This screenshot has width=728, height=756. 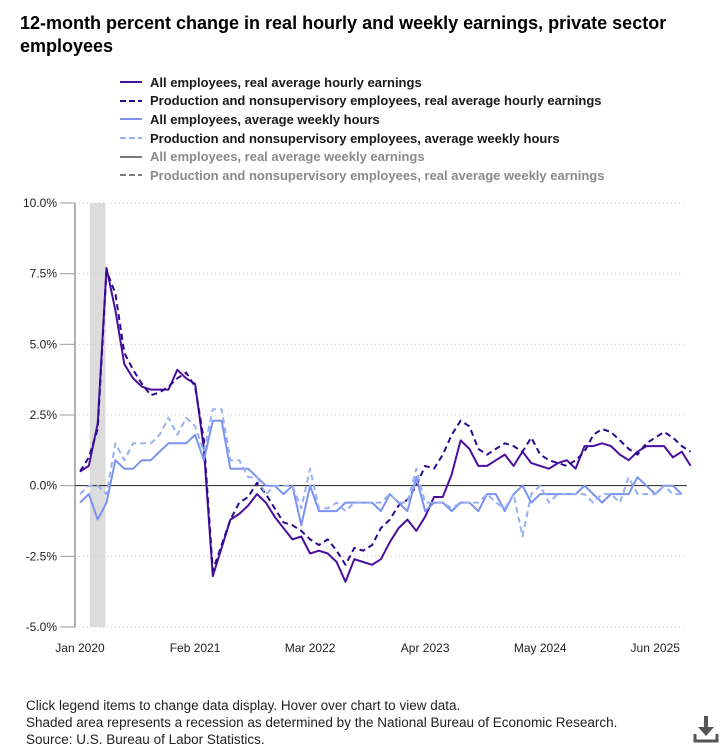 I want to click on legend-label: All employees, average weekly hours, so click(x=265, y=119).